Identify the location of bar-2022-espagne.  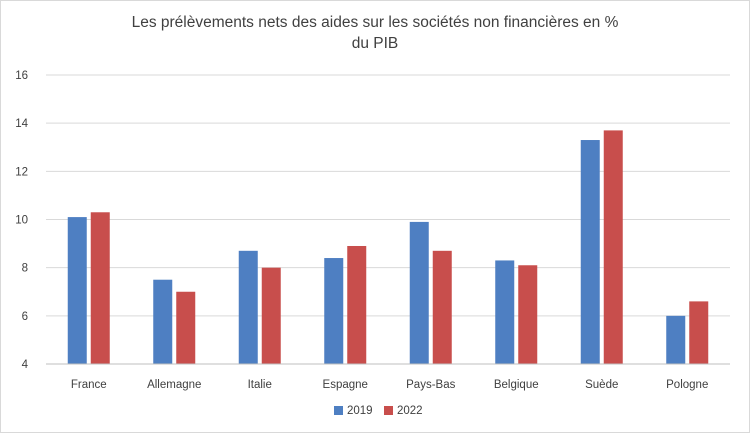
(357, 304).